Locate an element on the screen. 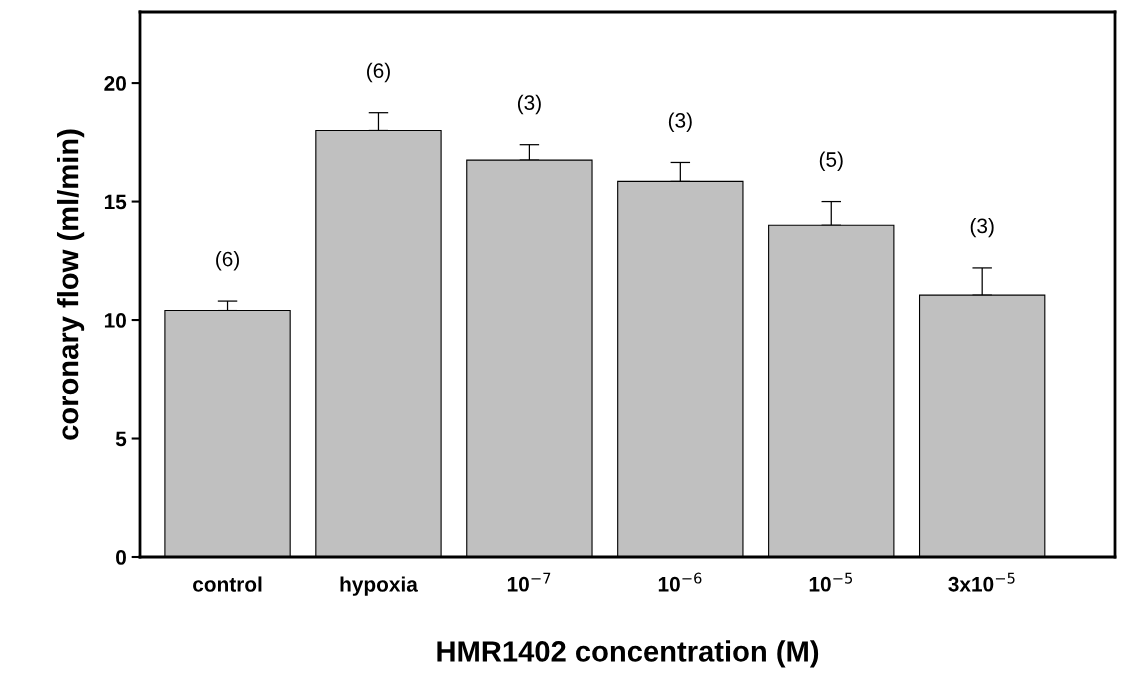  x-axis-title: HMR1402 concentration (M) is located at coordinates (628, 654).